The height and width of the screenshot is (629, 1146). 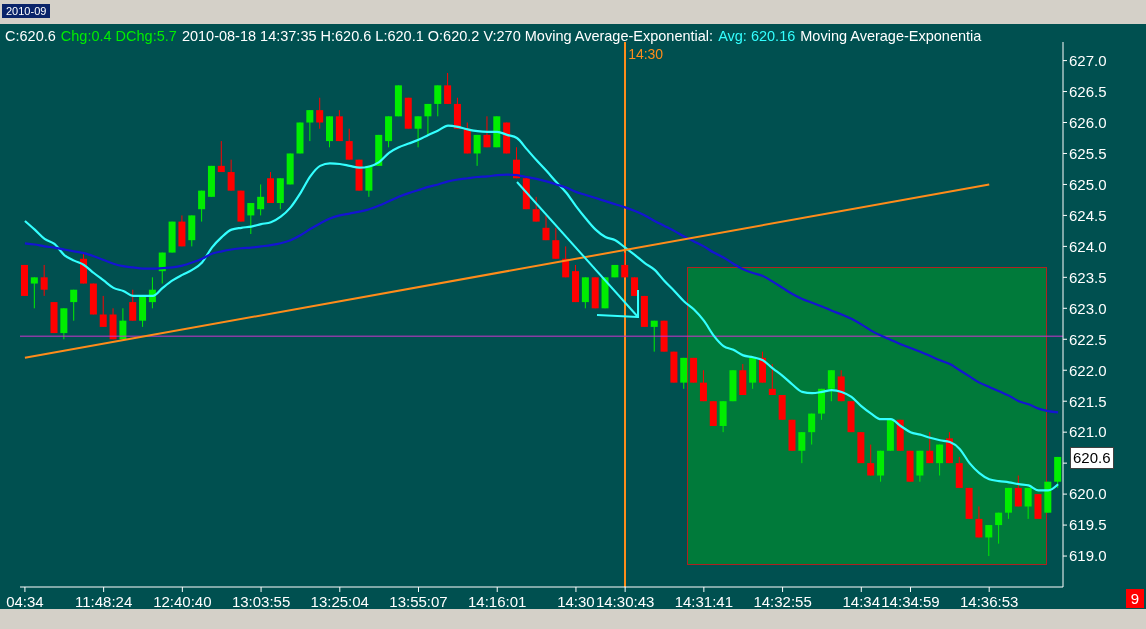 I want to click on y-tick-label: 622.0, so click(x=1088, y=370).